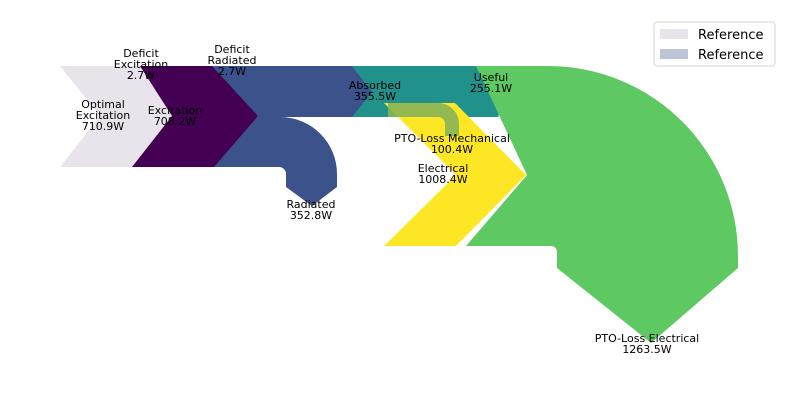 Image resolution: width=800 pixels, height=400 pixels. What do you see at coordinates (311, 215) in the screenshot?
I see `label-line: 352.8W` at bounding box center [311, 215].